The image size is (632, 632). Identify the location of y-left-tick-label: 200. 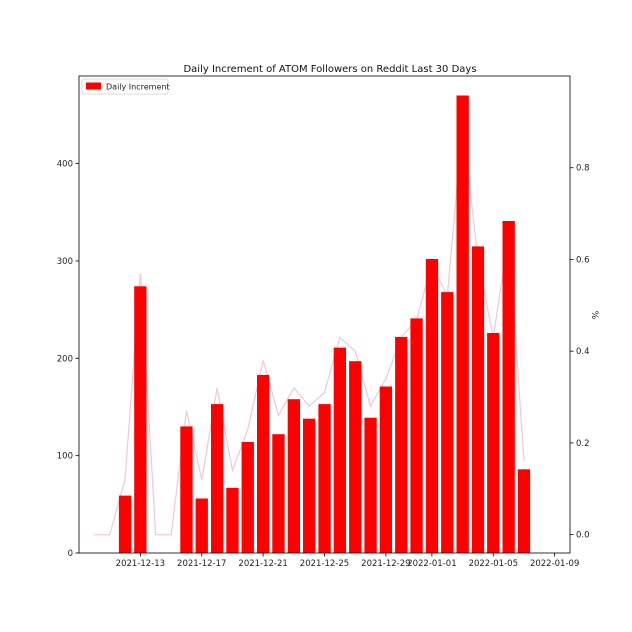
(65, 359).